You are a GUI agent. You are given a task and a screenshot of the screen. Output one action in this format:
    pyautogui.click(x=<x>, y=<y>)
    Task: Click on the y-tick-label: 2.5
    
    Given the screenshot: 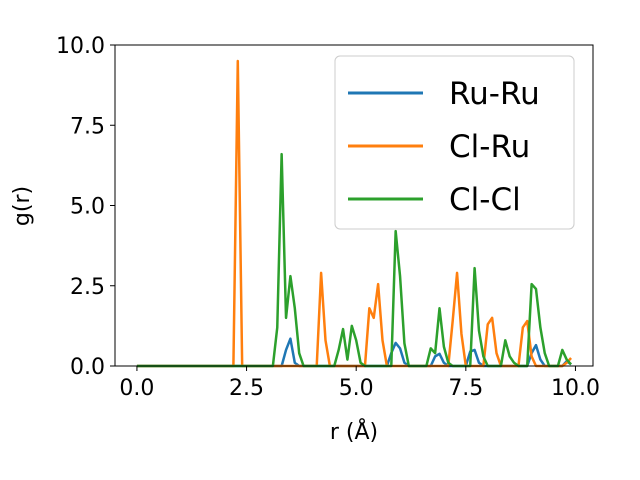 What is the action you would take?
    pyautogui.click(x=87, y=287)
    